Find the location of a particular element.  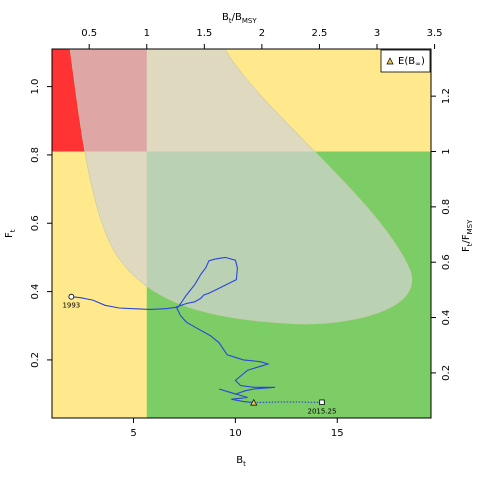

top-tick-label: 3.5 is located at coordinates (435, 33).